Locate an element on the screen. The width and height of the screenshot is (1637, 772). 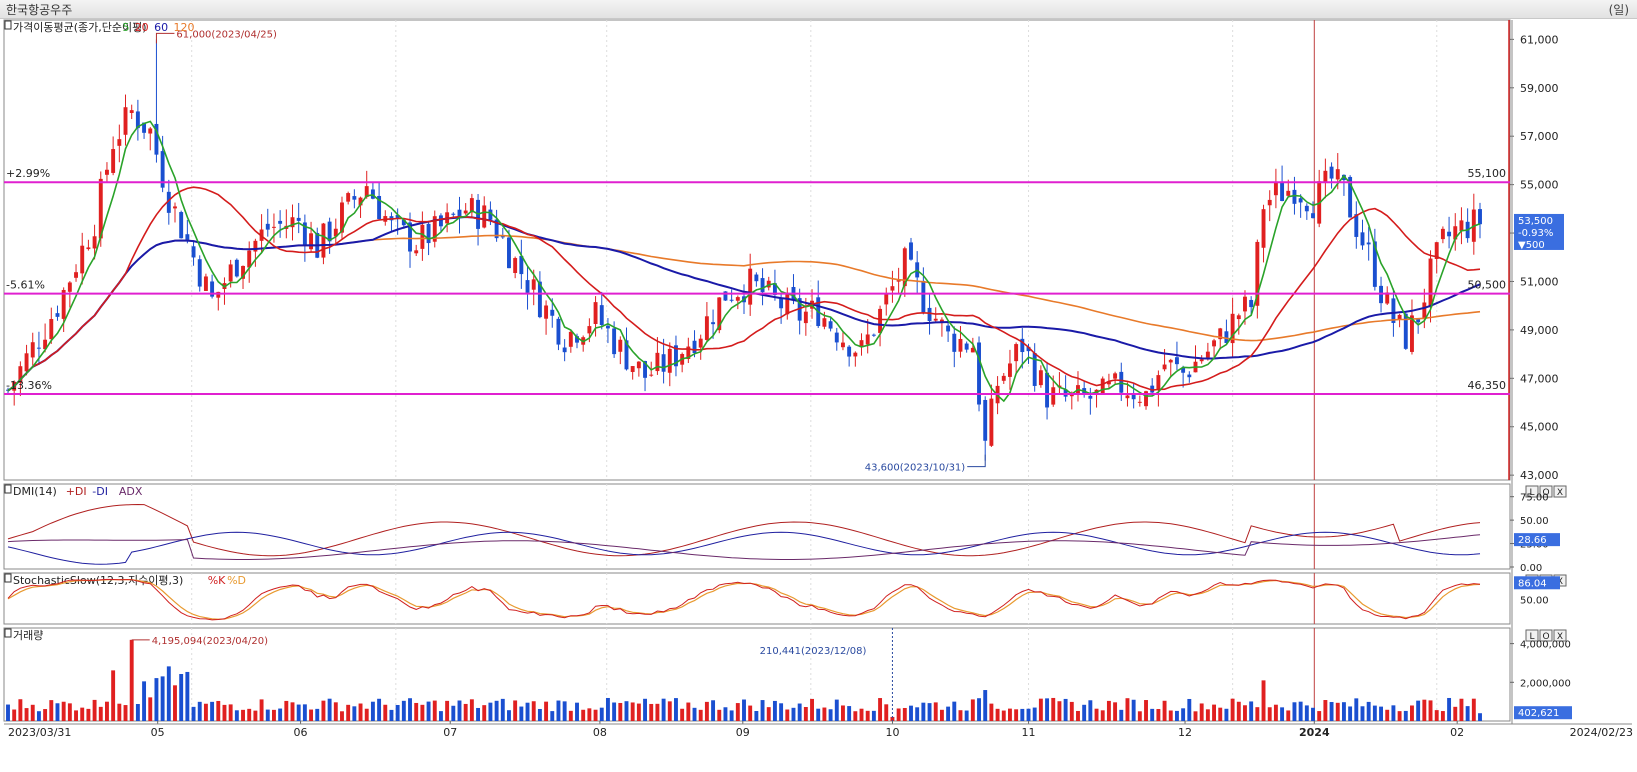
dmi-current-value: 28.66 is located at coordinates (1532, 540).